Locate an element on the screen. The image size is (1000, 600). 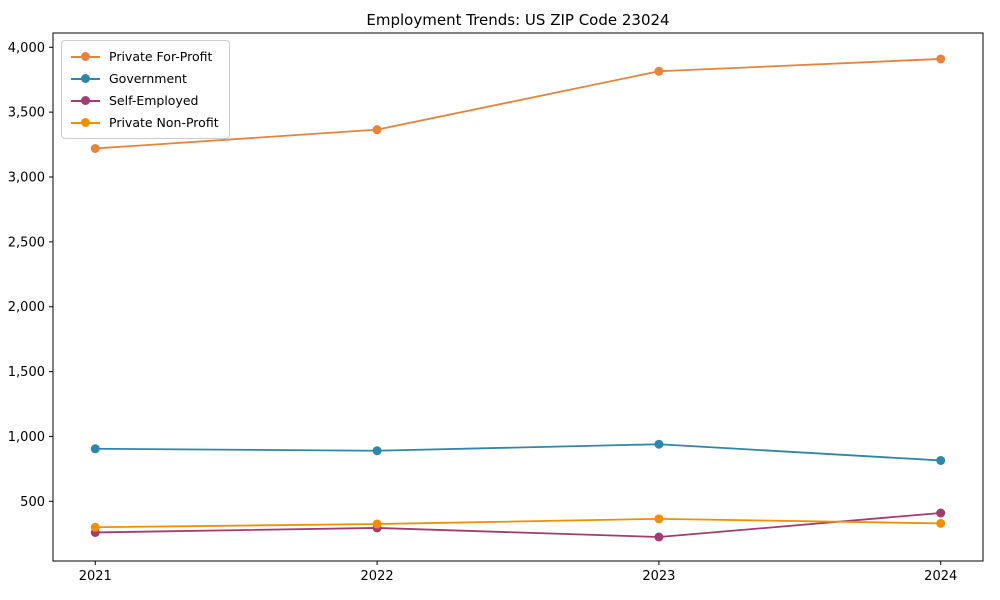
line-private-non-profit is located at coordinates (518, 523).